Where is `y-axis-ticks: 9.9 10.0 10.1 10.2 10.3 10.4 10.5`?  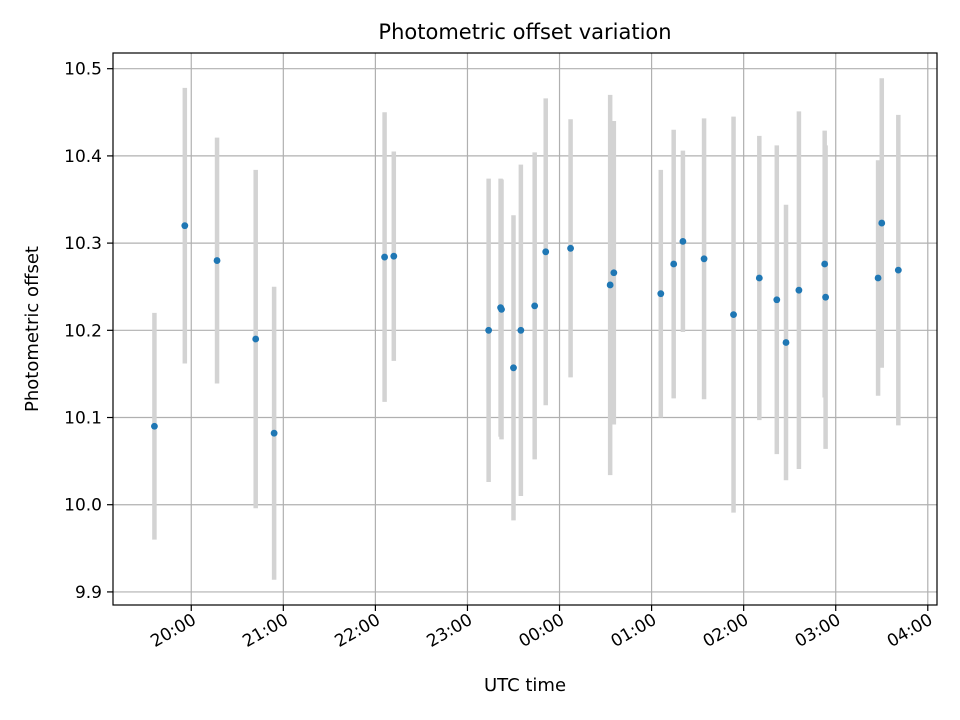 y-axis-ticks: 9.9 10.0 10.1 10.2 10.3 10.4 10.5 is located at coordinates (88, 331).